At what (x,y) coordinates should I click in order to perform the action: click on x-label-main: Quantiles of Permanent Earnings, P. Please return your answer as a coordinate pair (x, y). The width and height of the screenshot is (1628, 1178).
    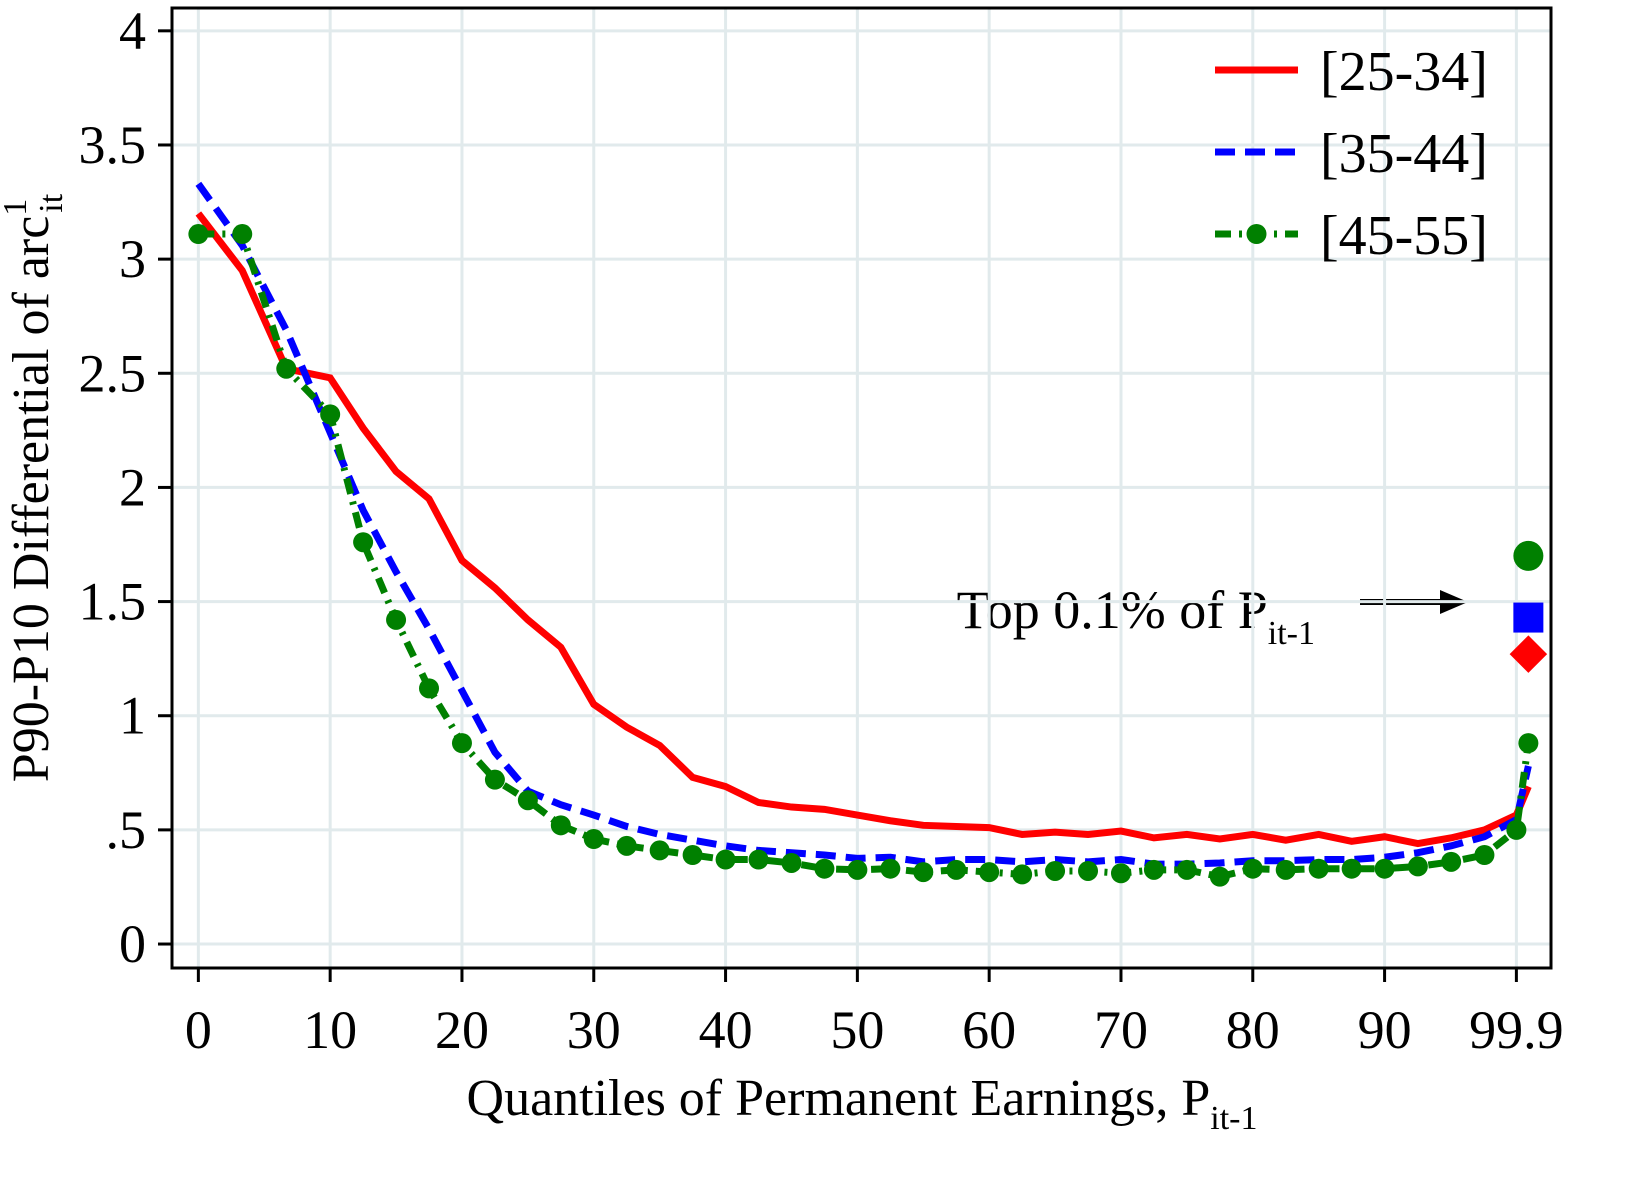
    Looking at the image, I should click on (839, 1098).